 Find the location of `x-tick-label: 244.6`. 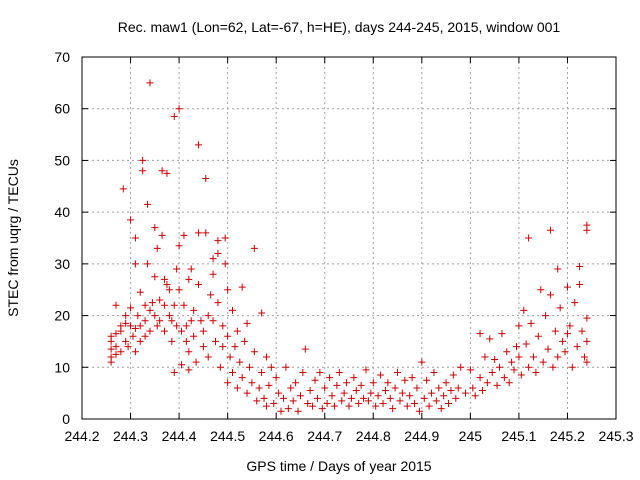

x-tick-label: 244.6 is located at coordinates (276, 436).